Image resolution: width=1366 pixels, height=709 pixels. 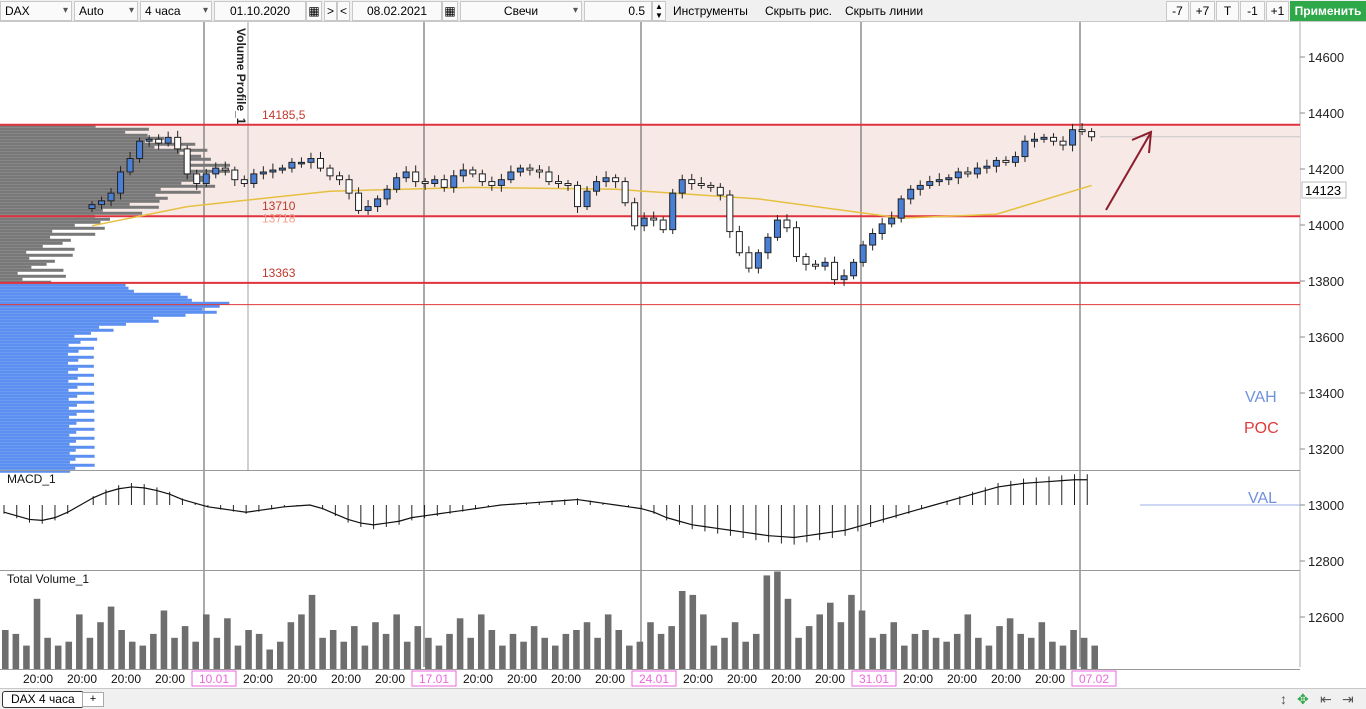 What do you see at coordinates (1326, 699) in the screenshot?
I see `scroll-back-icon: ⇤` at bounding box center [1326, 699].